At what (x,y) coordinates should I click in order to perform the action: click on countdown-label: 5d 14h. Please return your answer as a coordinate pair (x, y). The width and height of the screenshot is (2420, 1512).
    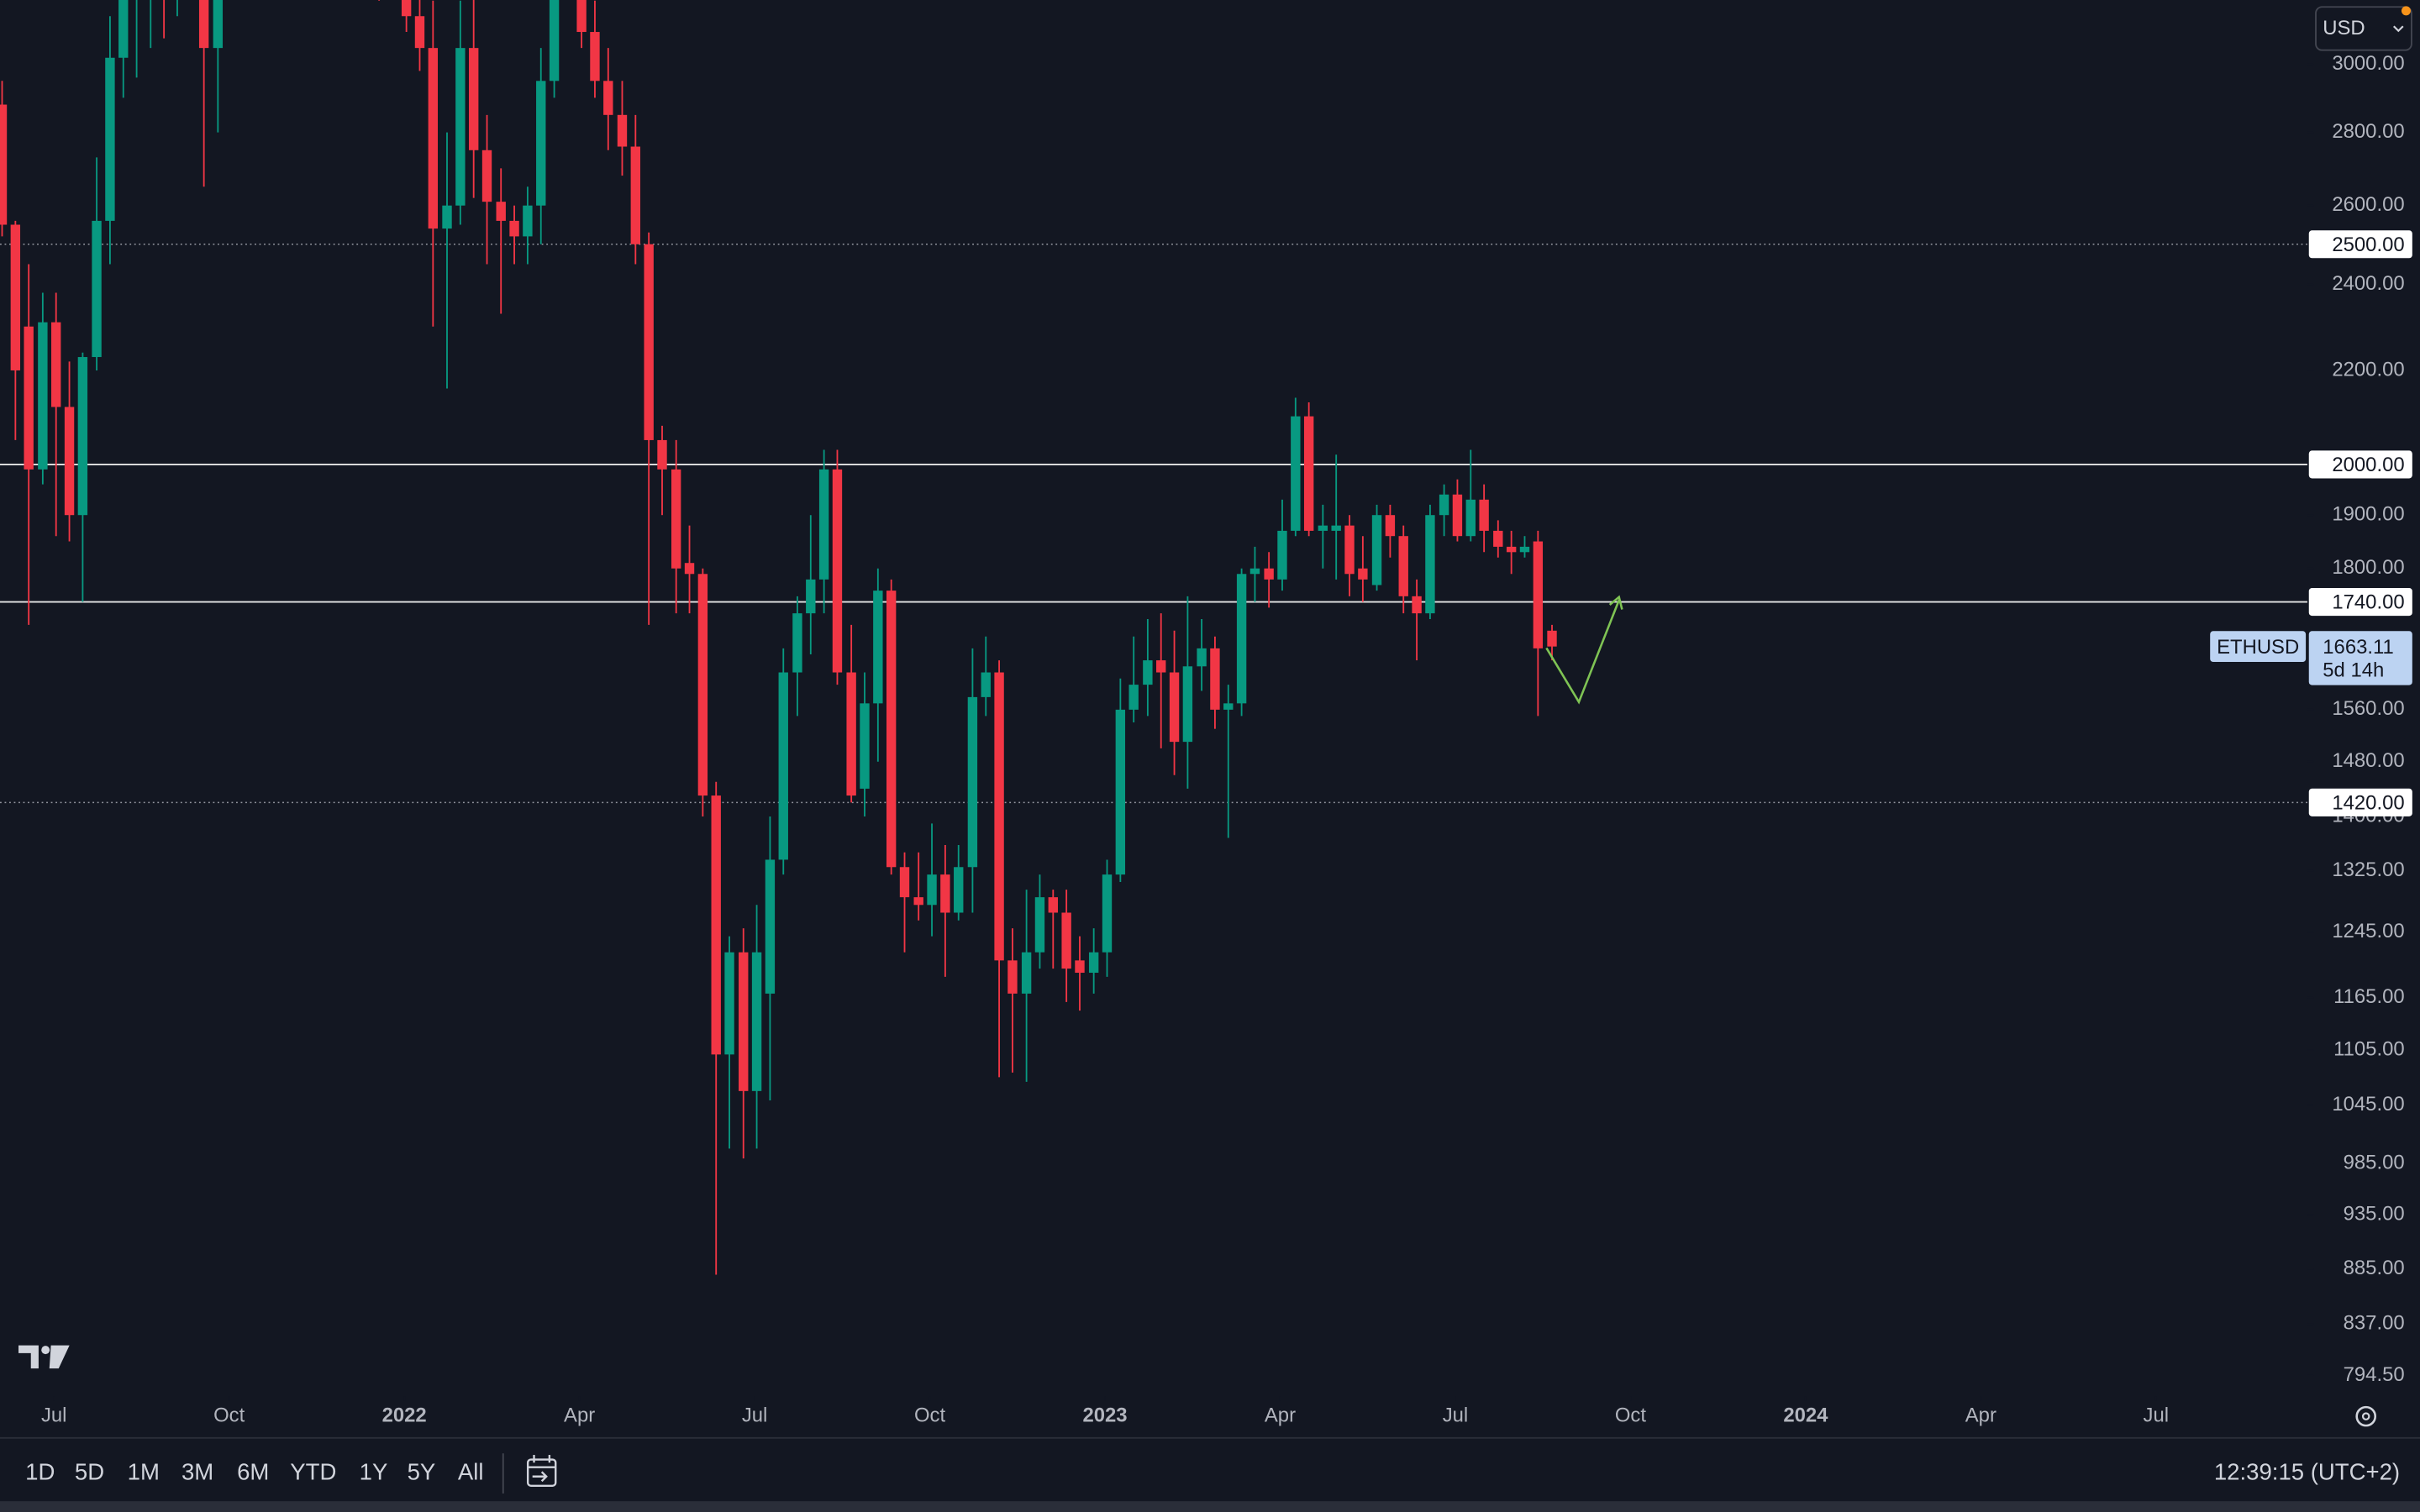
    Looking at the image, I should click on (2353, 670).